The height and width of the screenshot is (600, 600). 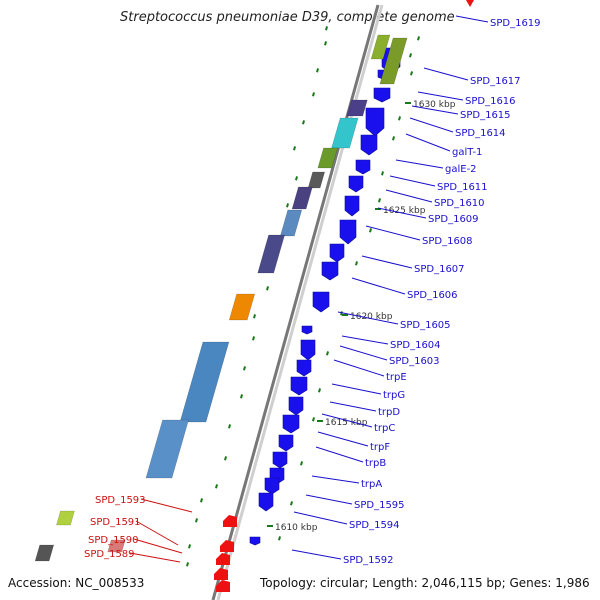 I want to click on gene-label-galE-2: galE-2, so click(x=461, y=169).